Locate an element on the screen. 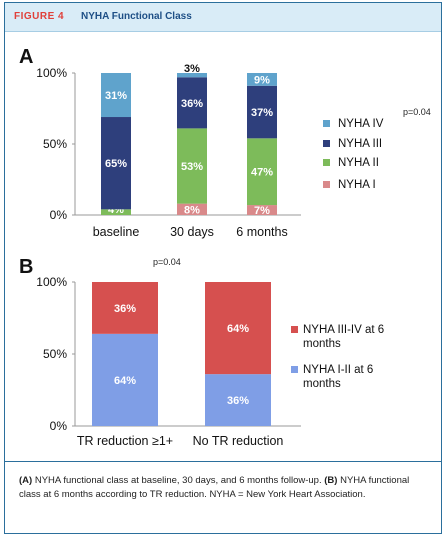  legend-label: NYHA II is located at coordinates (358, 163).